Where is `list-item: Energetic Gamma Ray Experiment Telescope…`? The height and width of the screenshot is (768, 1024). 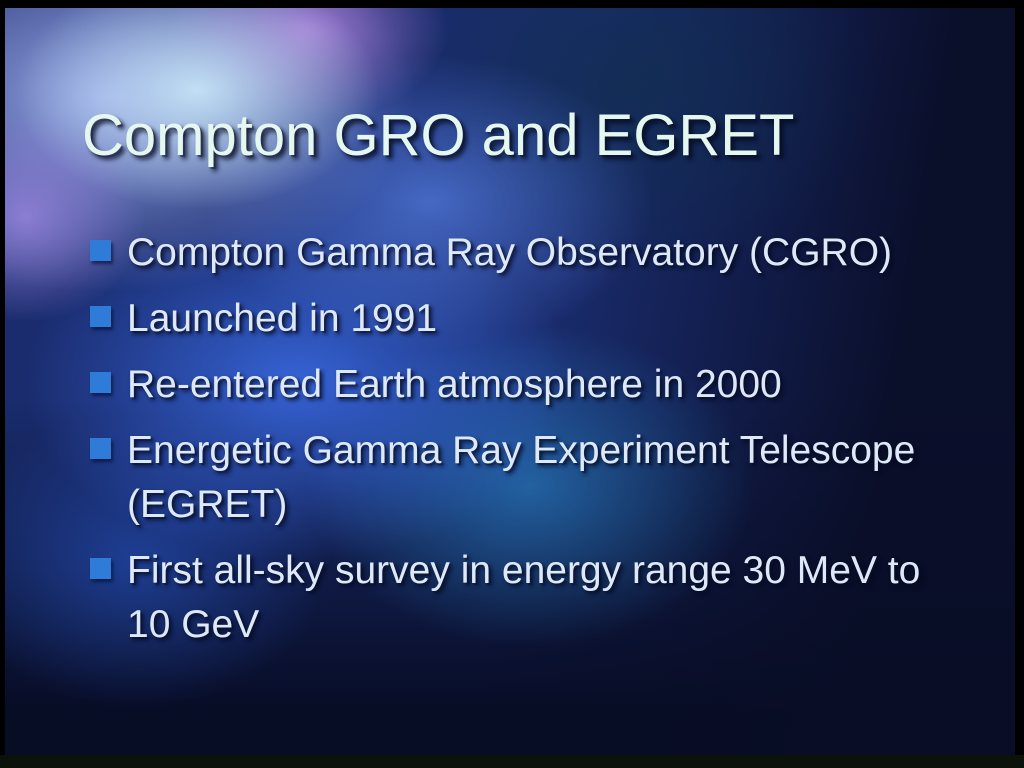
list-item: Energetic Gamma Ray Experiment Telescope… is located at coordinates (508, 478).